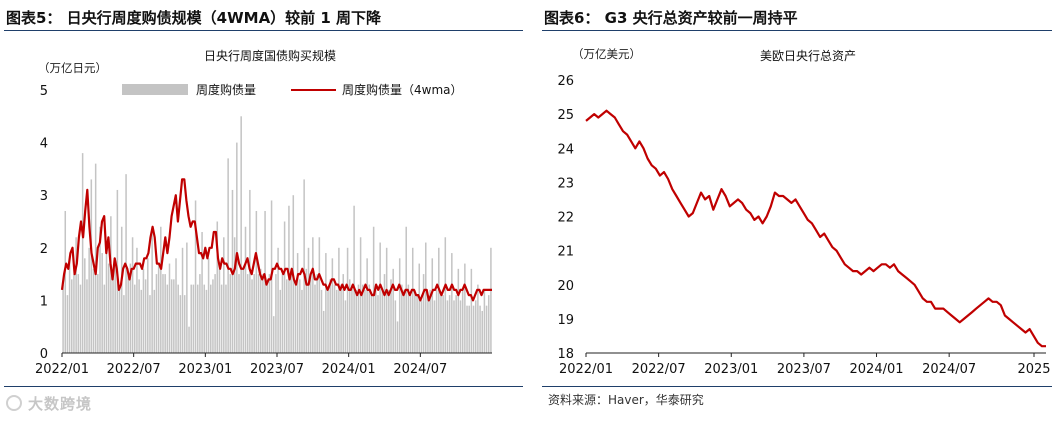 This screenshot has width=1058, height=421. I want to click on right-source-rule, so click(797, 386).